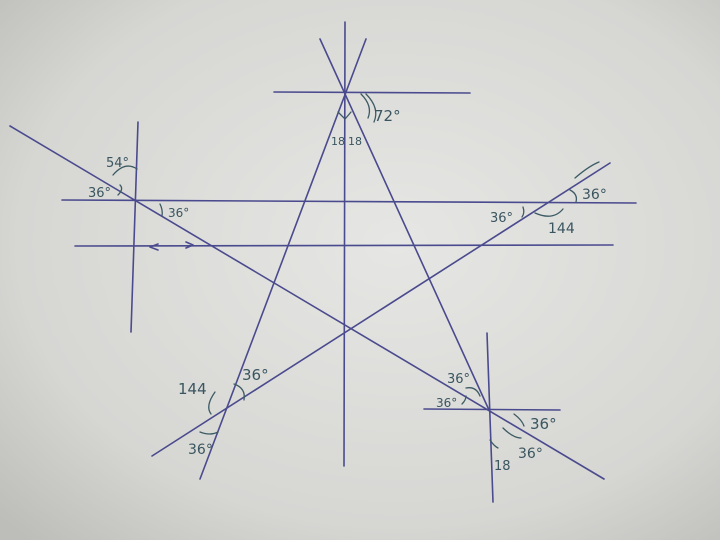 The image size is (720, 540). I want to click on label-apex-half-left: 18, so click(338, 141).